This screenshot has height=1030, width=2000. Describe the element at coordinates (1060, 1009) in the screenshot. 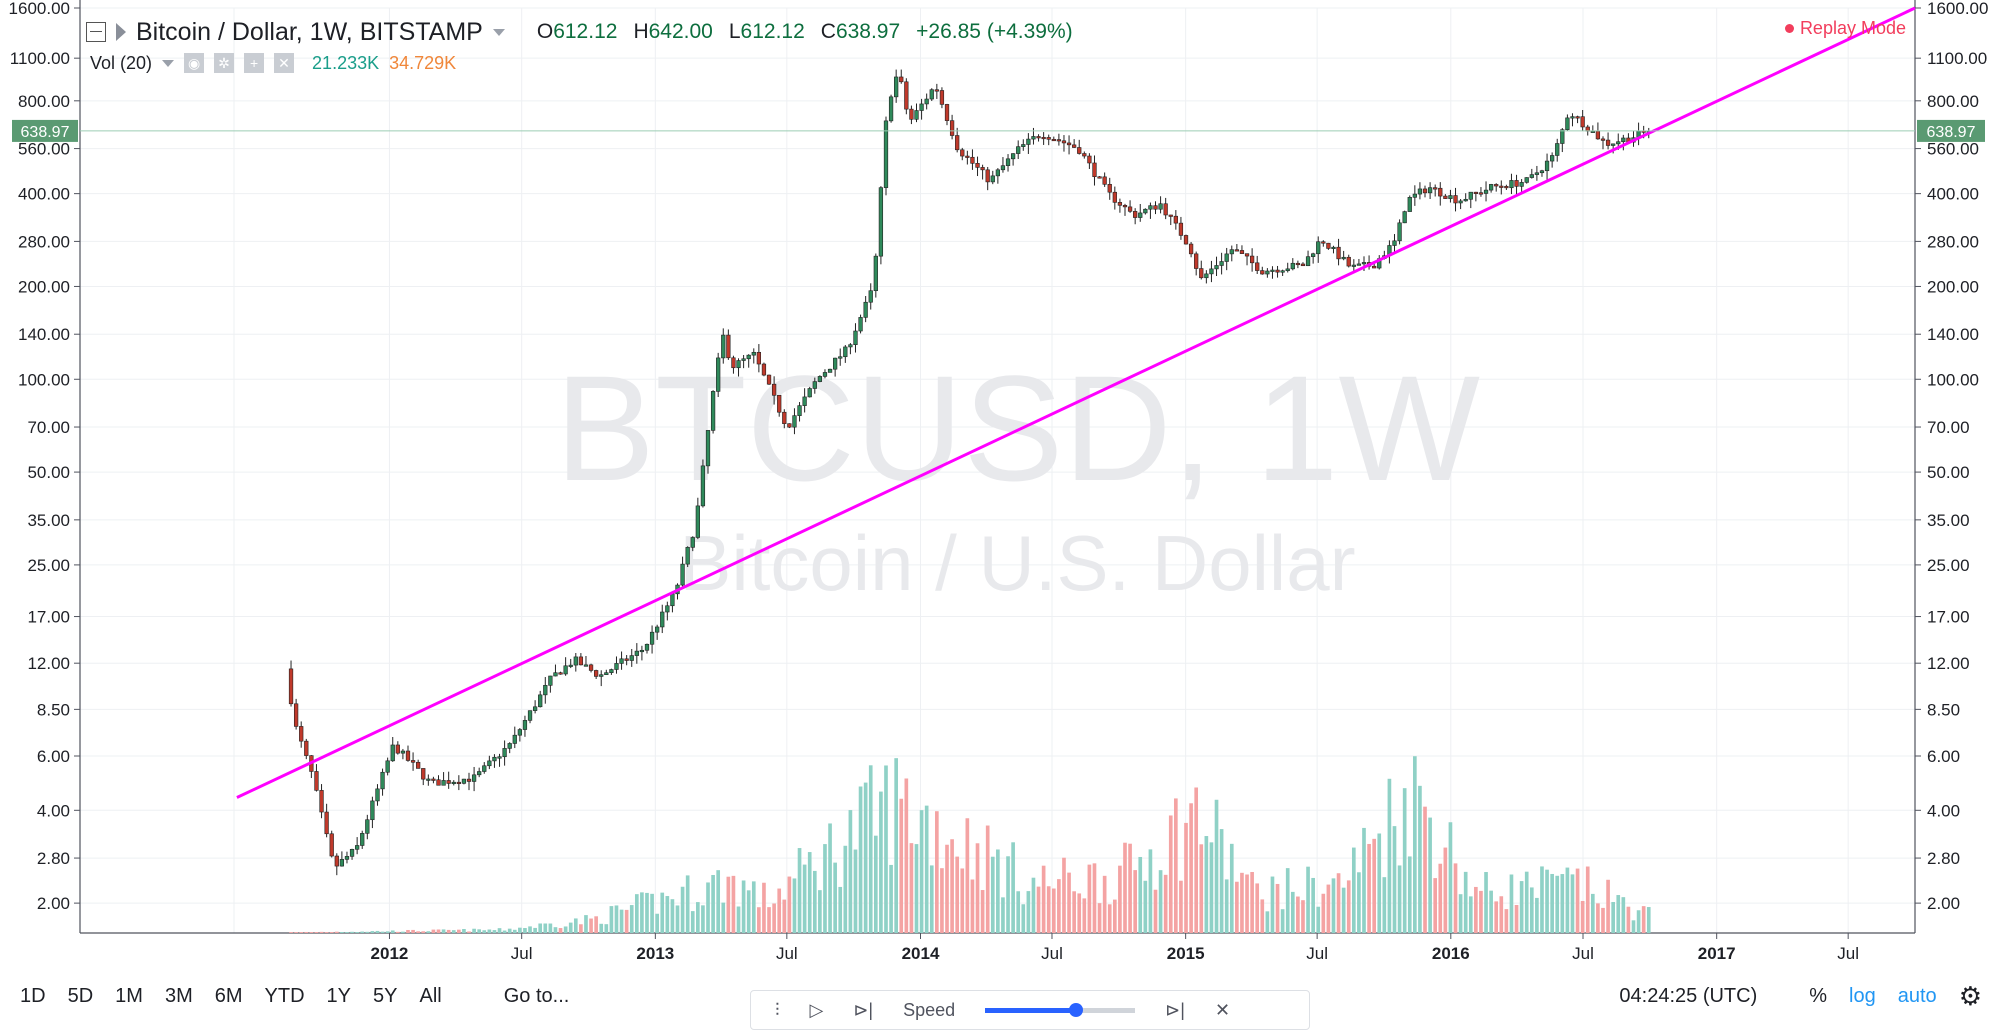

I see `speed-slider` at that location.